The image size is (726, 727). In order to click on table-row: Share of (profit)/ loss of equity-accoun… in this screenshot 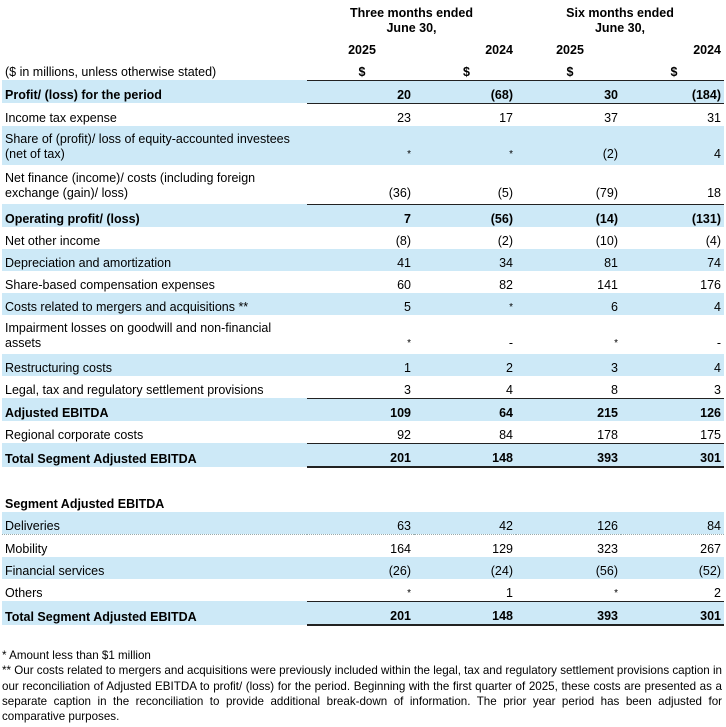, I will do `click(363, 145)`.